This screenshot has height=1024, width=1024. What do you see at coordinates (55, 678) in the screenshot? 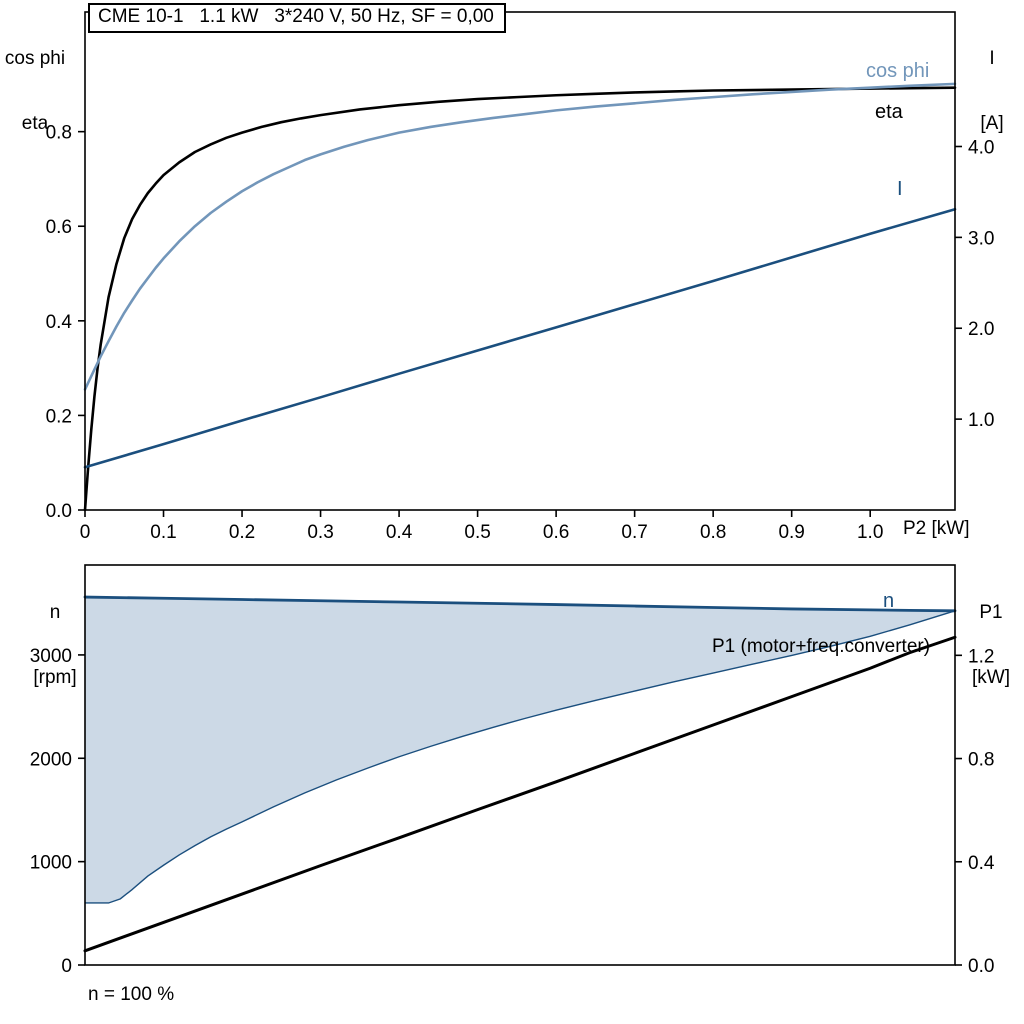
I see `axis-title-speed-unit: [rpm]` at bounding box center [55, 678].